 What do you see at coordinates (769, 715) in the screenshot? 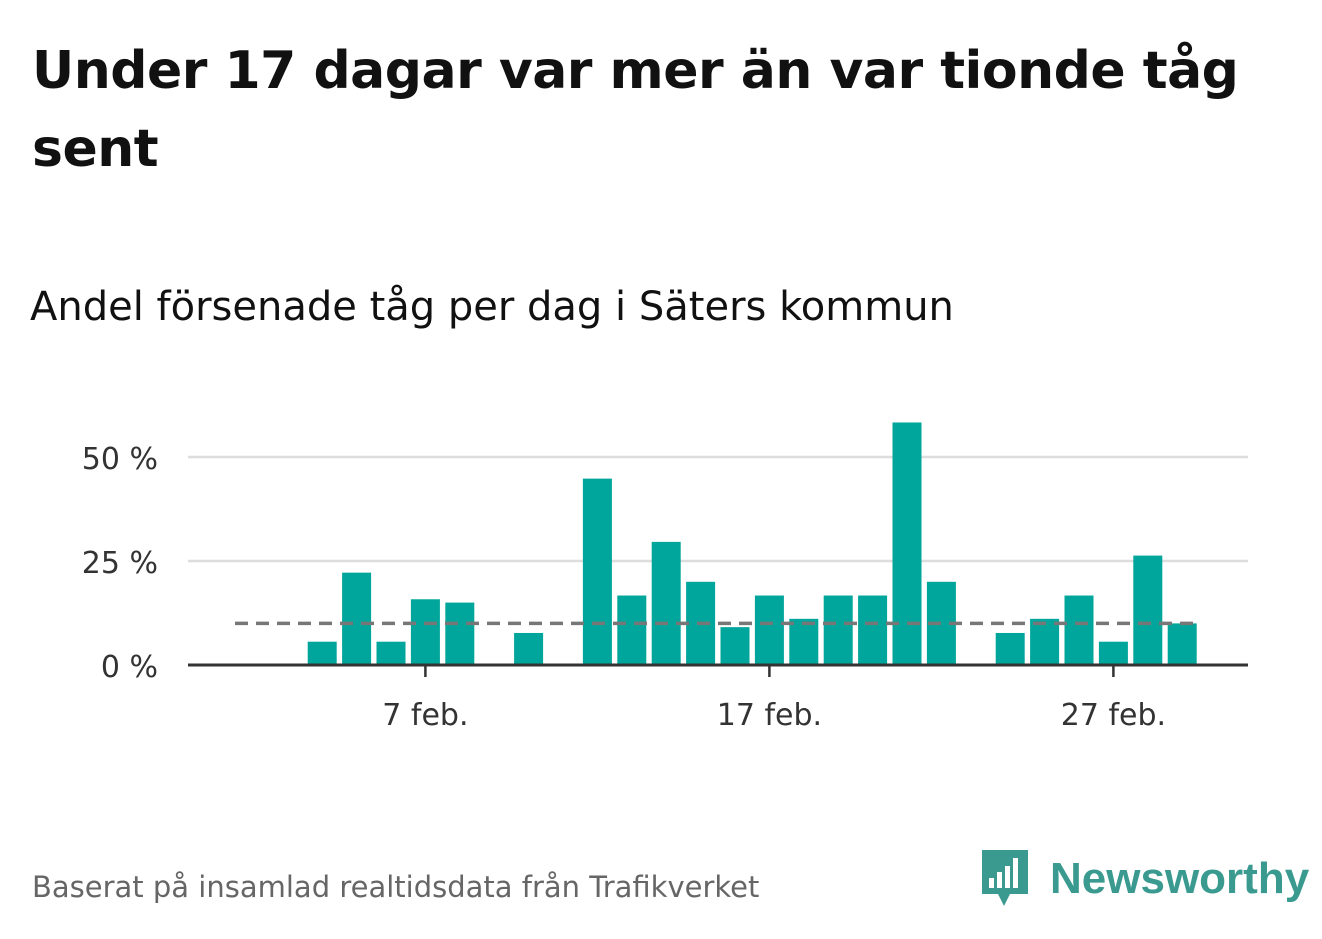
I see `x-tick-label: 17 feb.` at bounding box center [769, 715].